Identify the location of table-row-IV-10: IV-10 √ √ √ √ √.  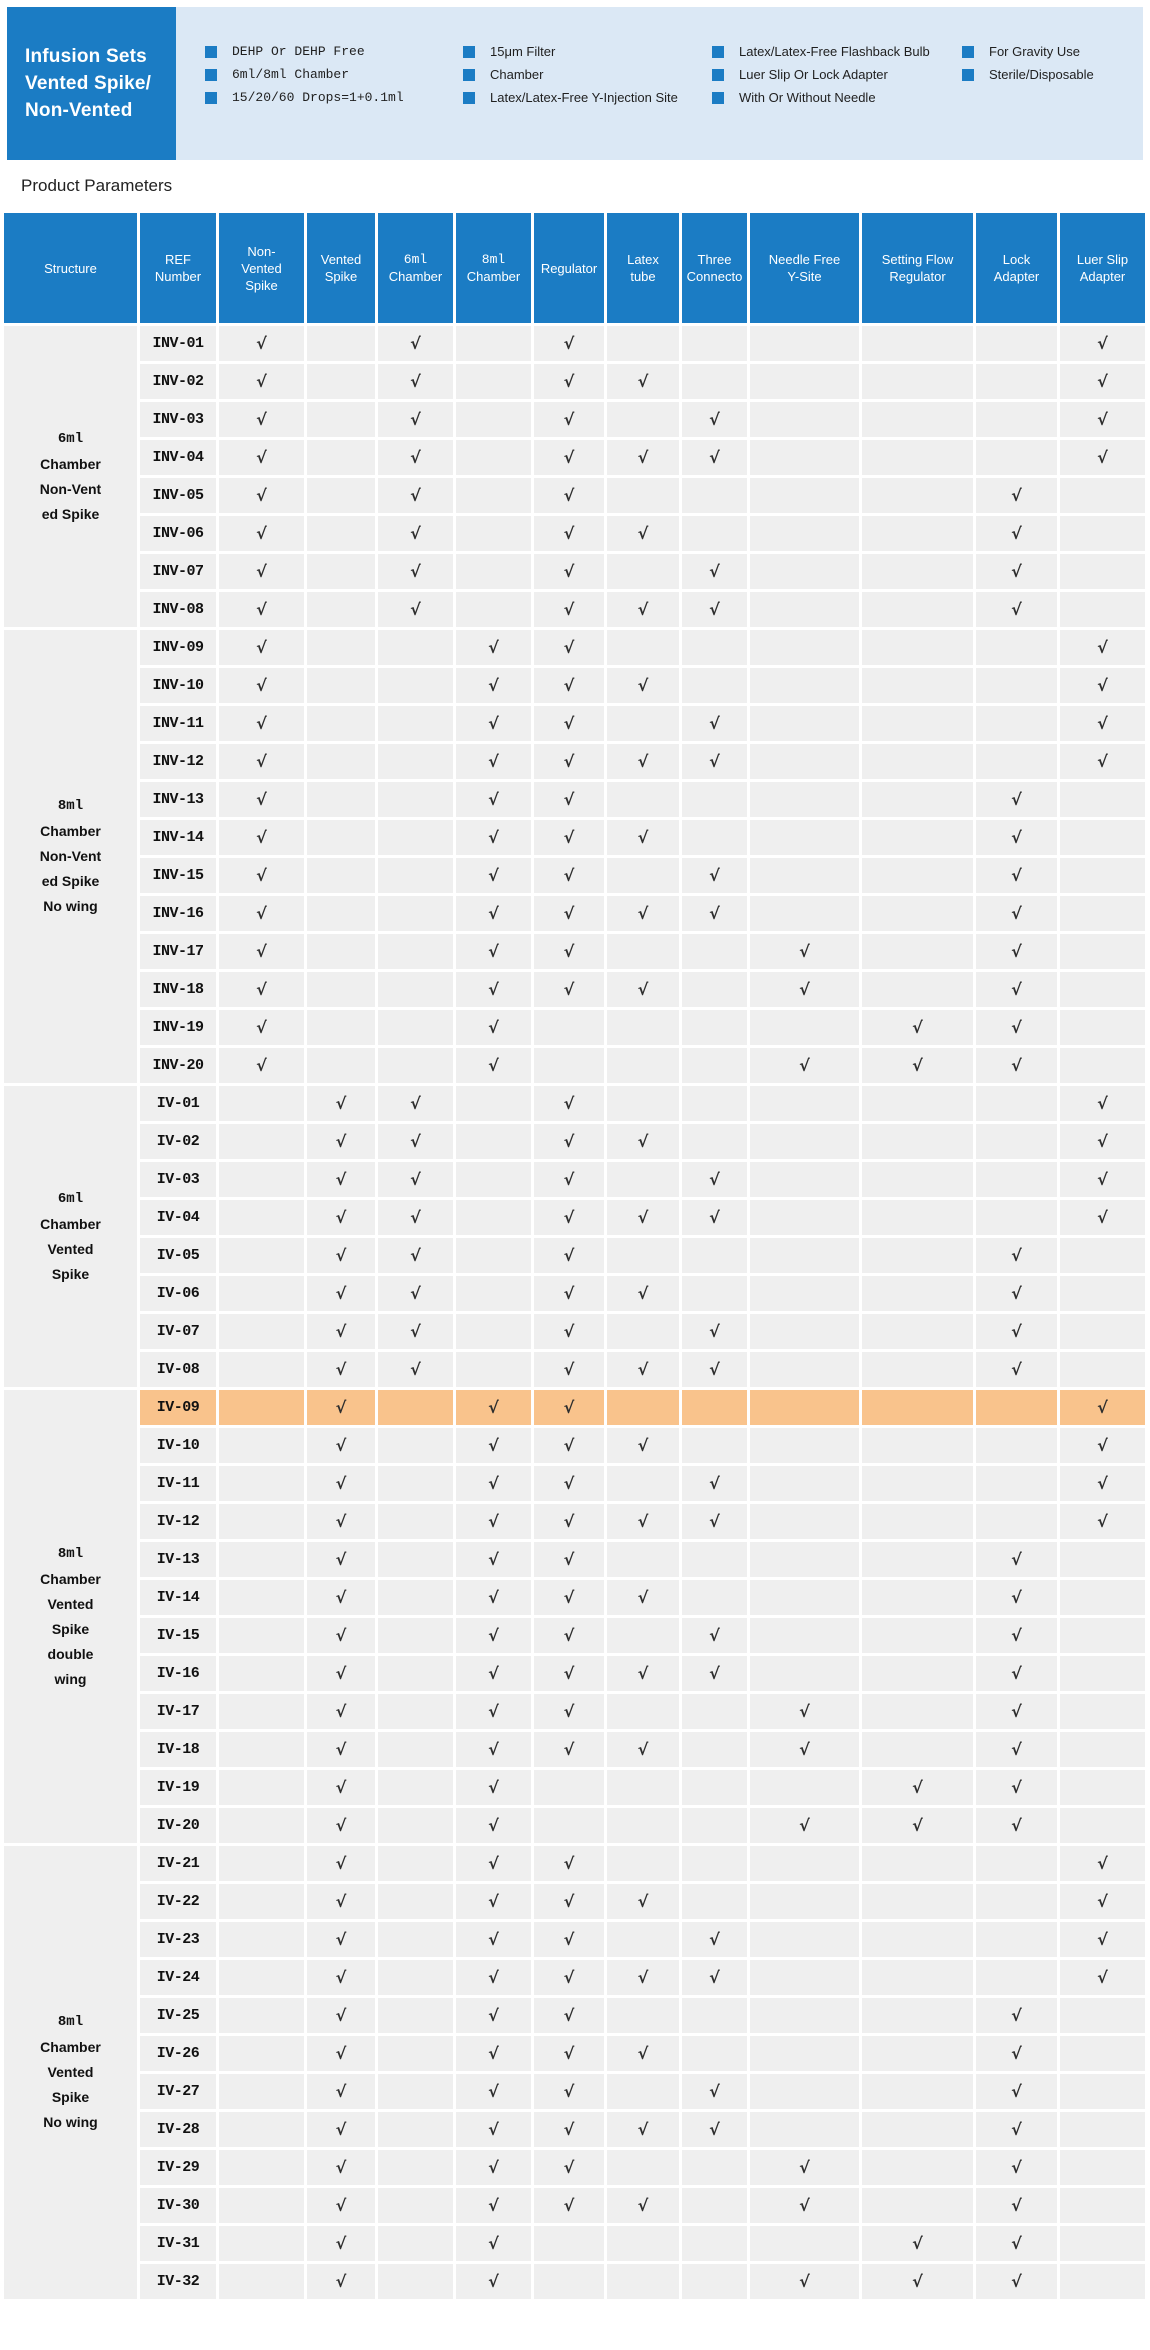
(574, 1445).